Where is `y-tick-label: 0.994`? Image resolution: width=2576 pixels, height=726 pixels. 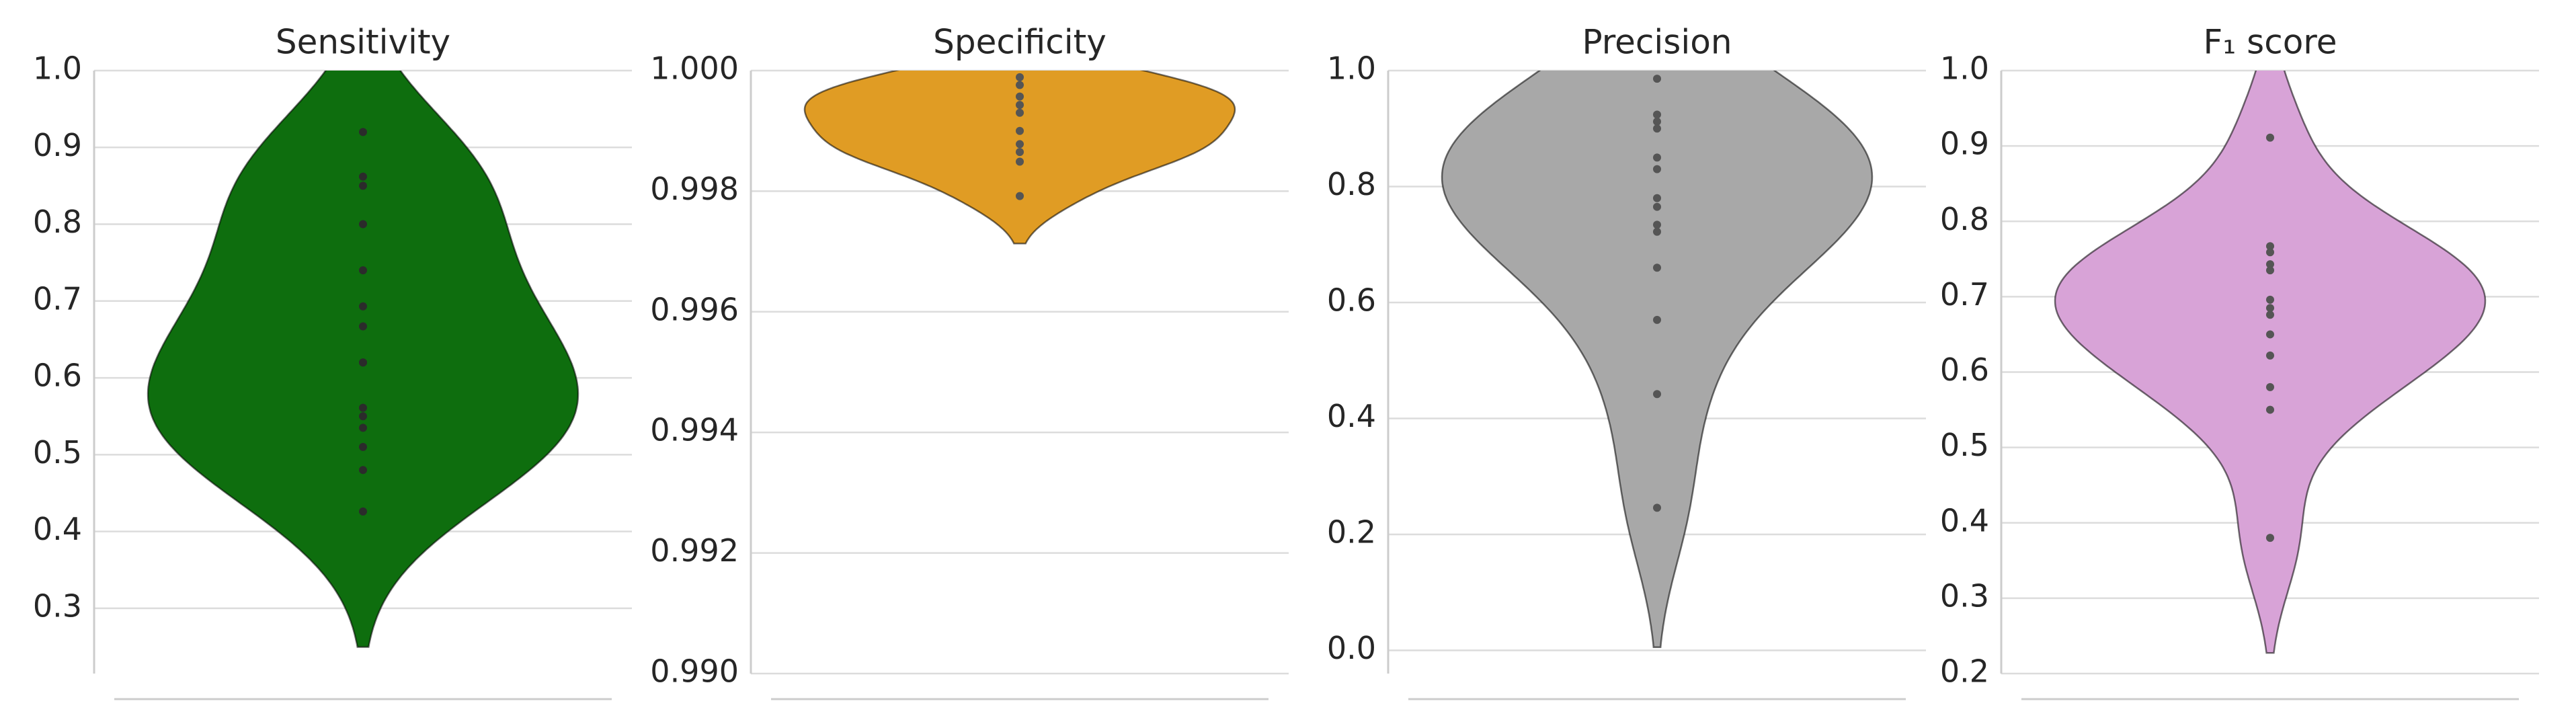
y-tick-label: 0.994 is located at coordinates (694, 430).